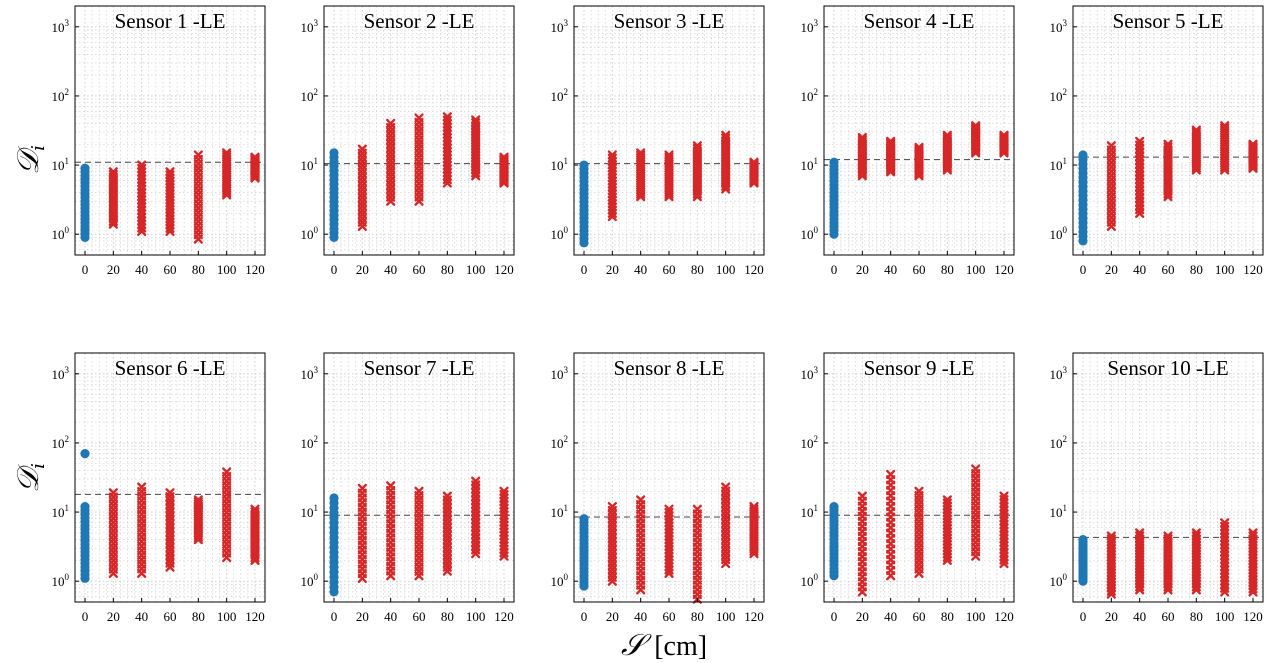 This screenshot has width=1271, height=663. Describe the element at coordinates (419, 368) in the screenshot. I see `panel-title: Sensor 7 -LE` at that location.